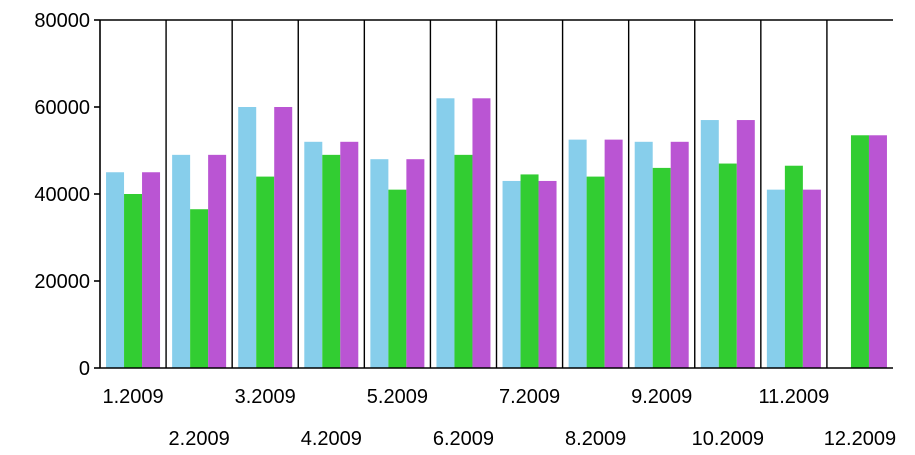  What do you see at coordinates (379, 263) in the screenshot?
I see `bar-5.2009-s1` at bounding box center [379, 263].